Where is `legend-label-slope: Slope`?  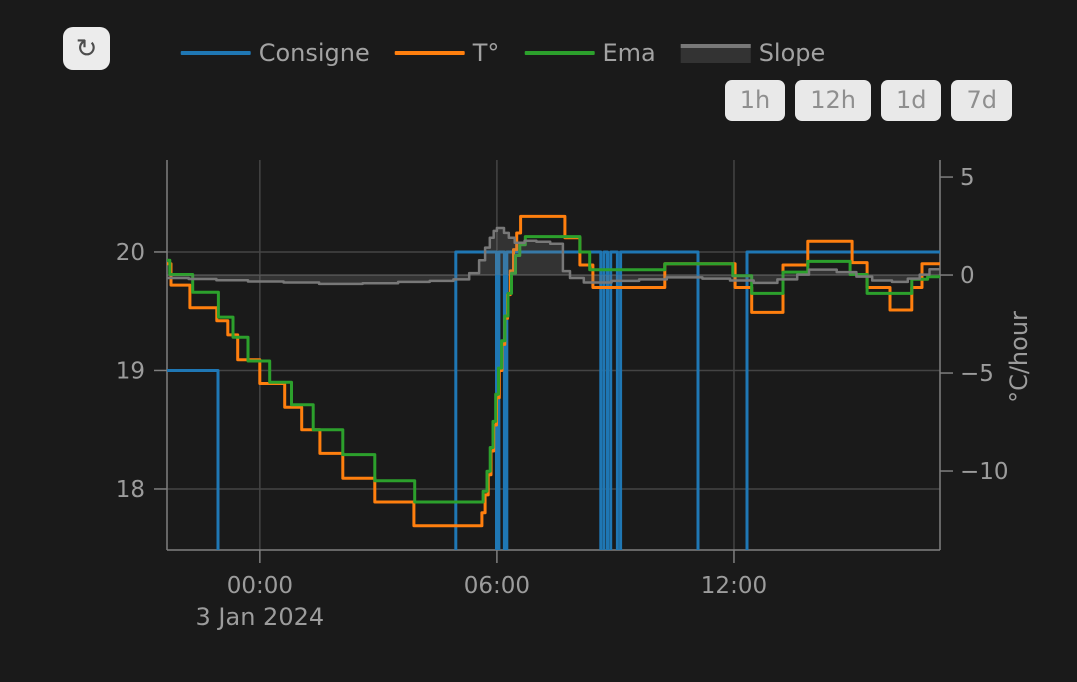 legend-label-slope: Slope is located at coordinates (792, 53).